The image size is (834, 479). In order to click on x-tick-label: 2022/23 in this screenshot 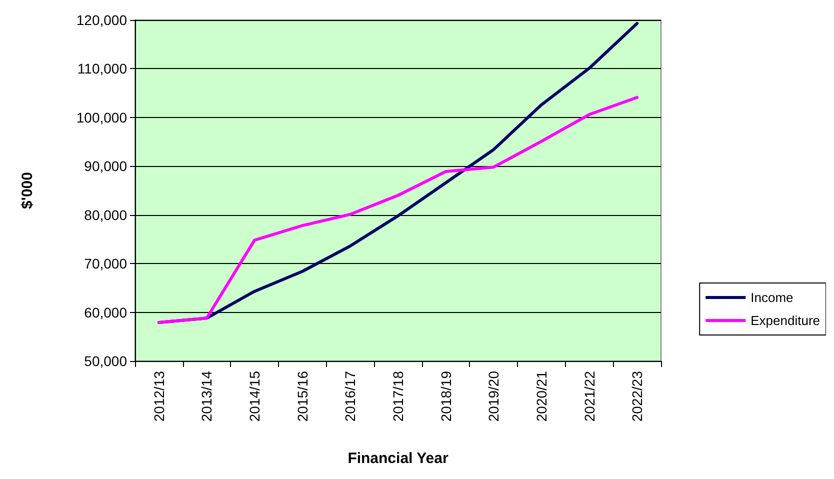, I will do `click(637, 396)`.